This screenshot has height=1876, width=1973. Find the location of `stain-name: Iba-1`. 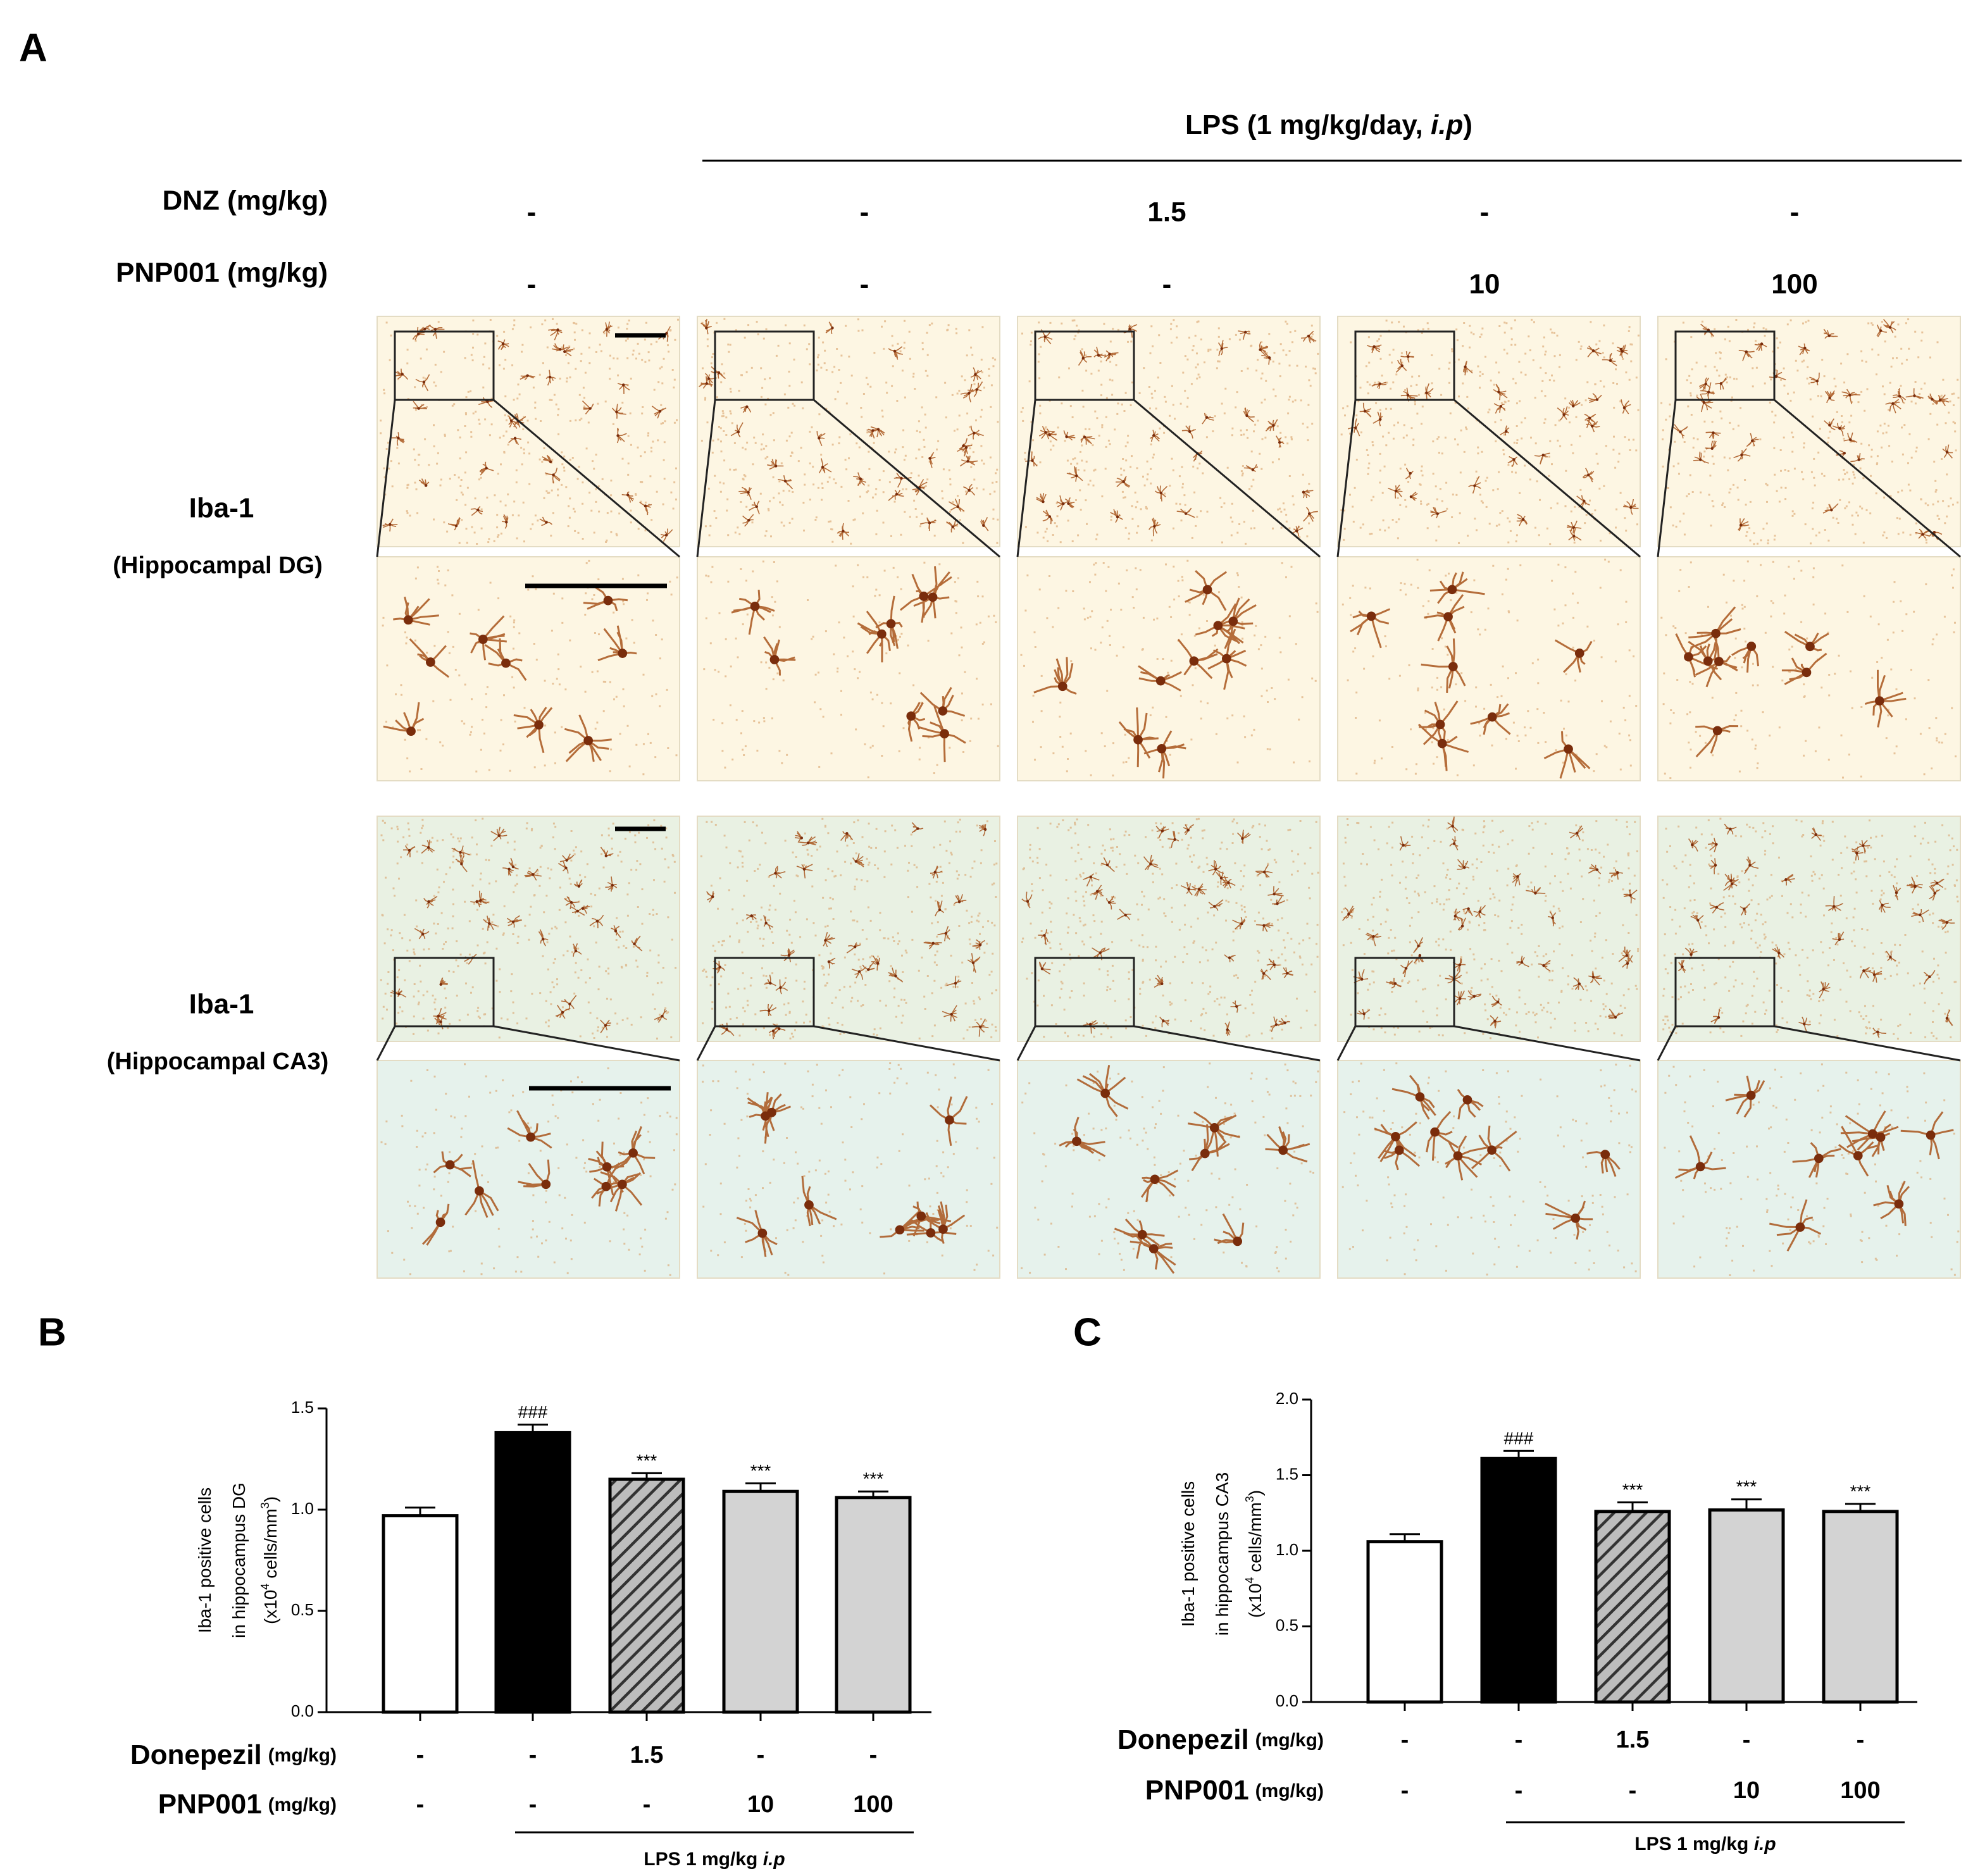

stain-name: Iba-1 is located at coordinates (221, 508).